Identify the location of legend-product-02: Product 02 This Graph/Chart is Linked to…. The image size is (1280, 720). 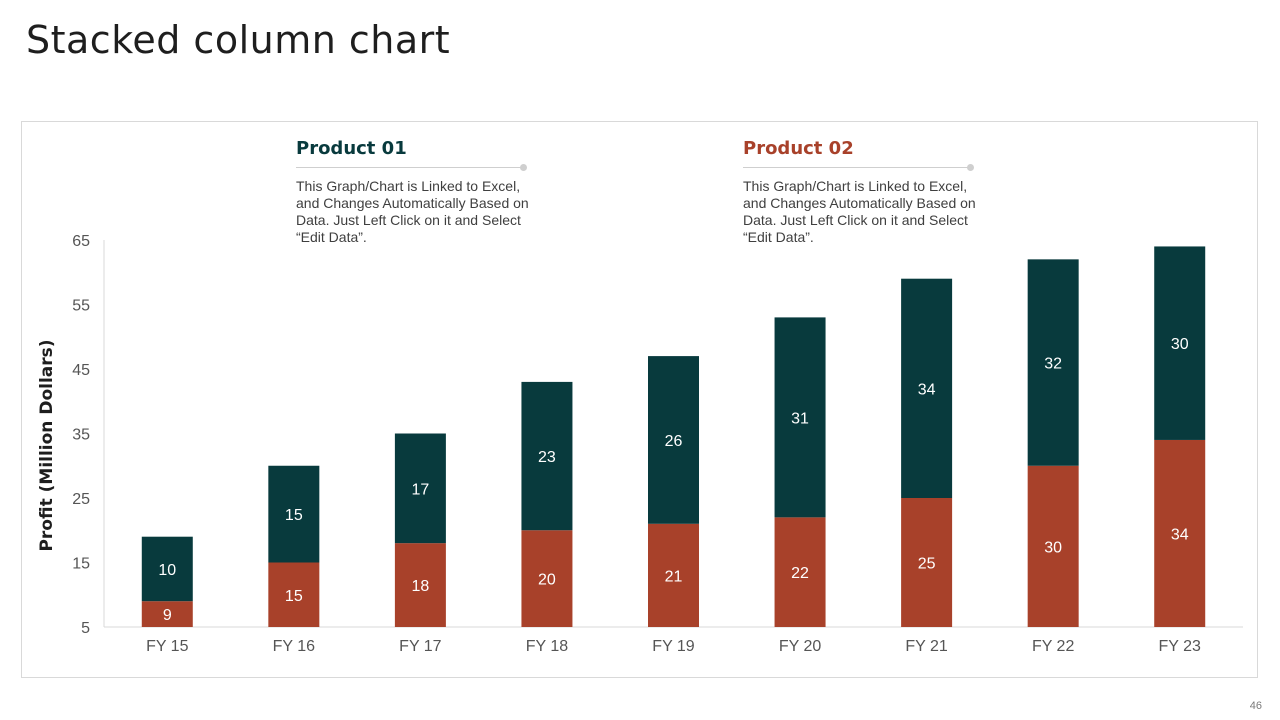
(861, 191).